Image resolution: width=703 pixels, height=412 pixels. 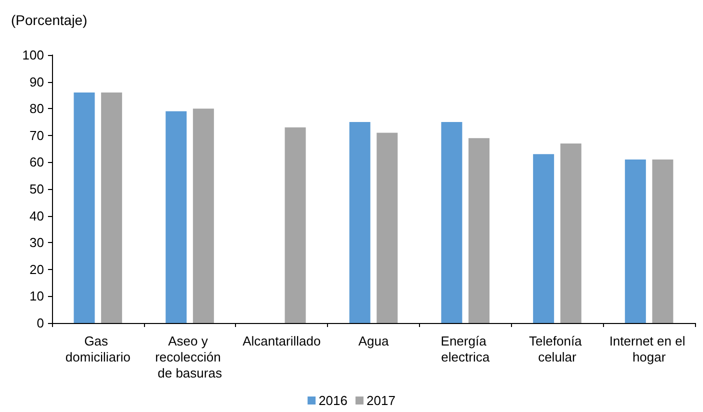 What do you see at coordinates (37, 269) in the screenshot?
I see `y-tick-label: 20` at bounding box center [37, 269].